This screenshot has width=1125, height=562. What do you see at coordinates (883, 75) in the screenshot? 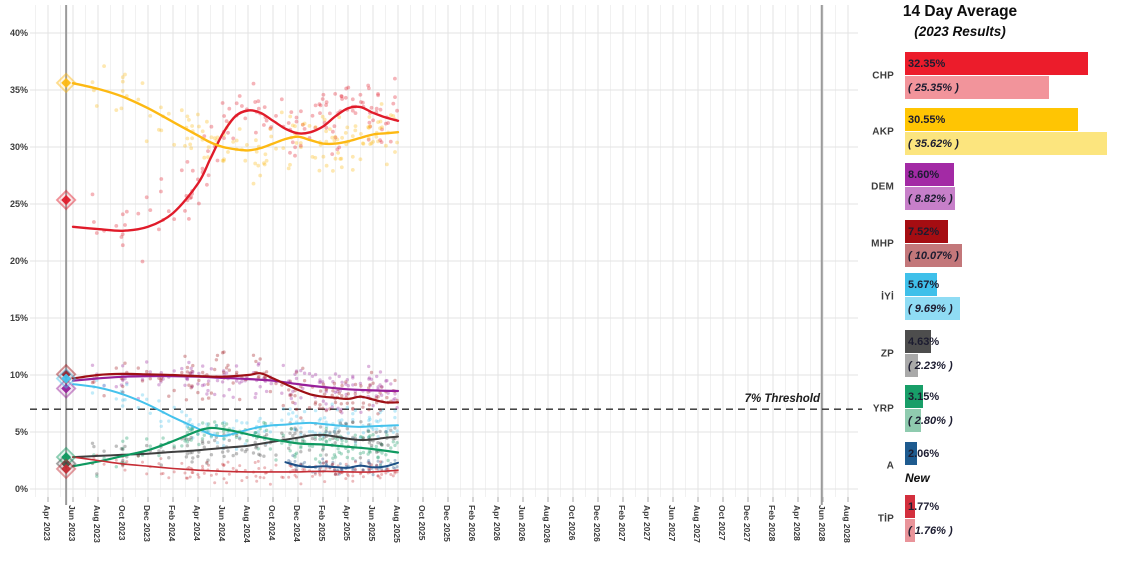
I see `legend-party-label-chp: CHP` at bounding box center [883, 75].